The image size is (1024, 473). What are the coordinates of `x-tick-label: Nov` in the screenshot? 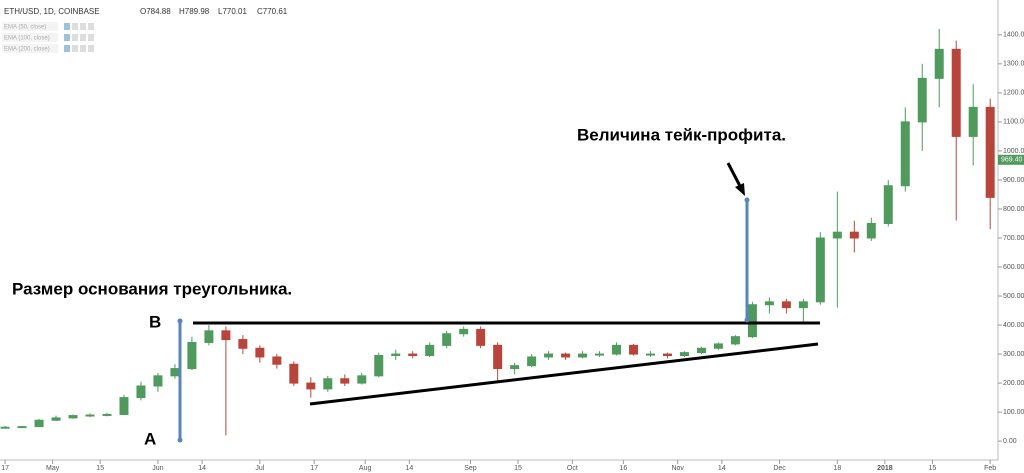 It's located at (677, 468).